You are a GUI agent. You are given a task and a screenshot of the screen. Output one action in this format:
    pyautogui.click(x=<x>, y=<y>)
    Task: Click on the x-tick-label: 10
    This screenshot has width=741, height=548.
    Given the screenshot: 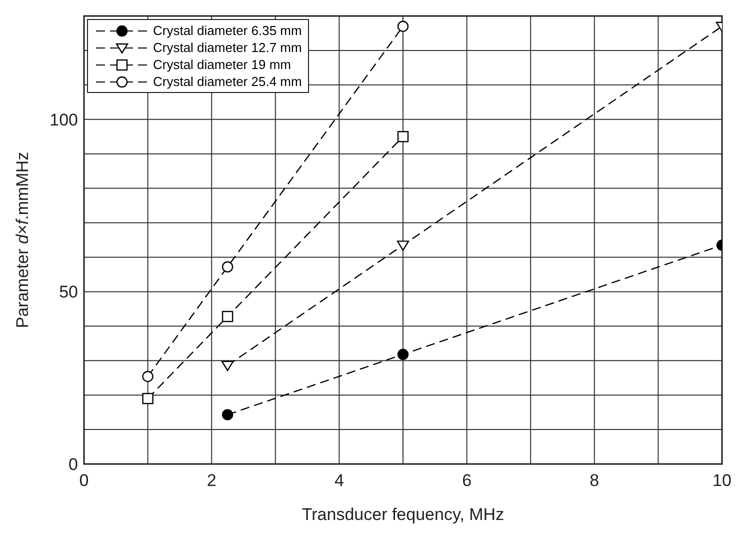 What is the action you would take?
    pyautogui.click(x=722, y=480)
    